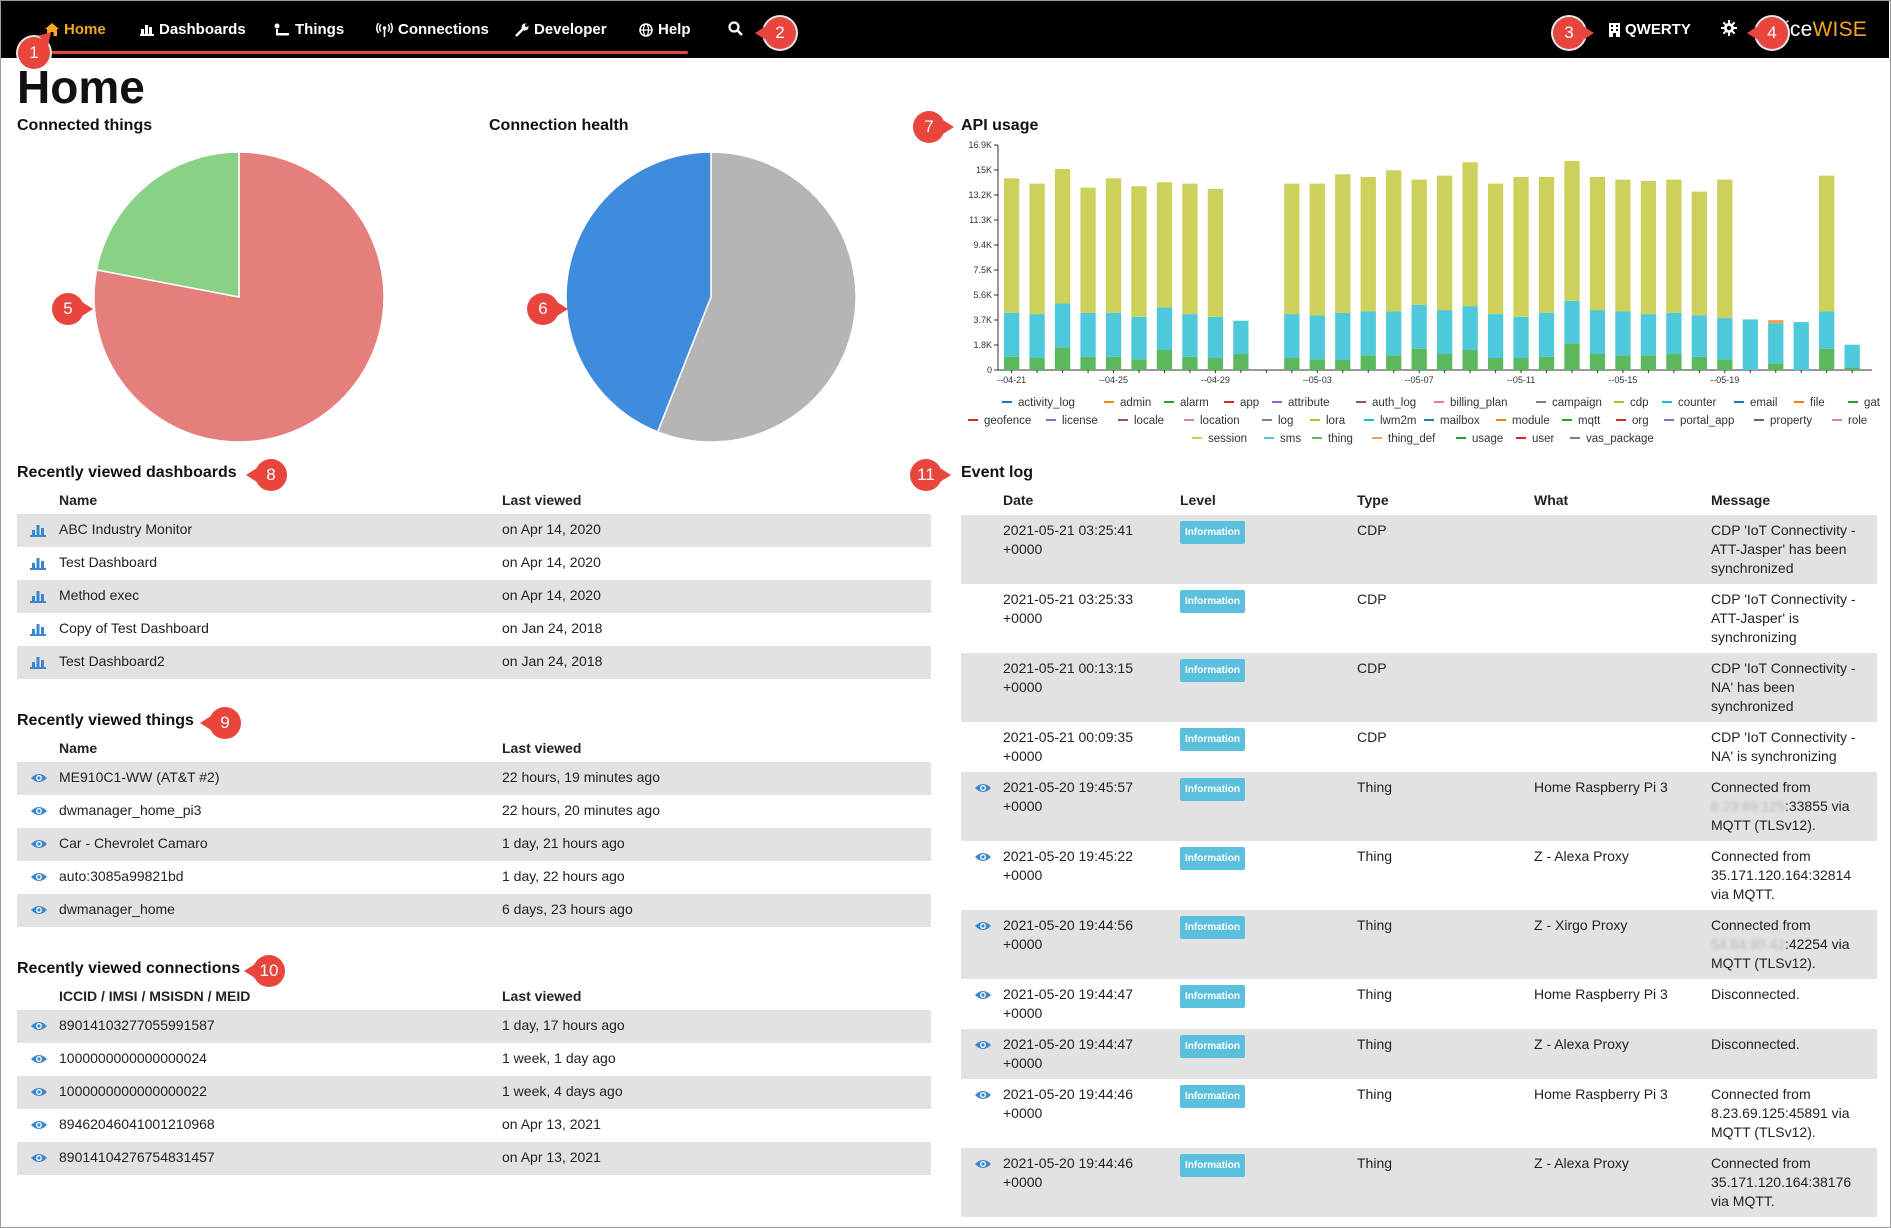  Describe the element at coordinates (1581, 856) in the screenshot. I see `event-what-link: Z - Alexa Proxy` at that location.